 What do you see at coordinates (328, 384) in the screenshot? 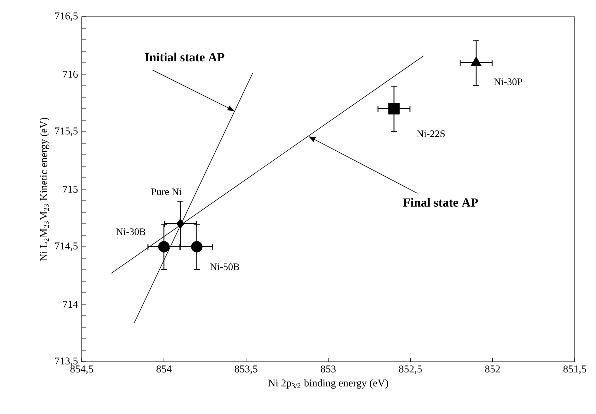
I see `x-axis-title: Ni 2p$_{3/2}$ binding energy (eV)` at bounding box center [328, 384].